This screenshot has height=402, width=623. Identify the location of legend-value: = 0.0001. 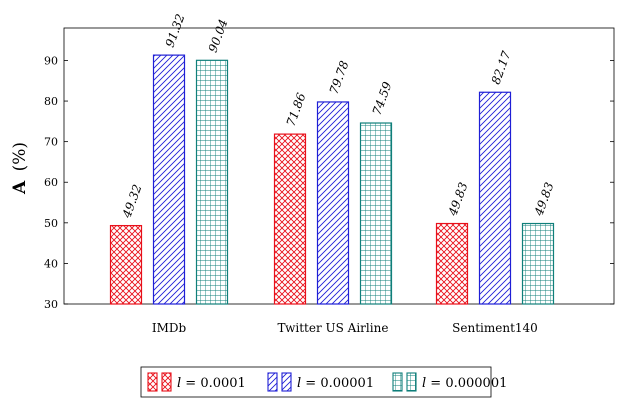
(213, 383).